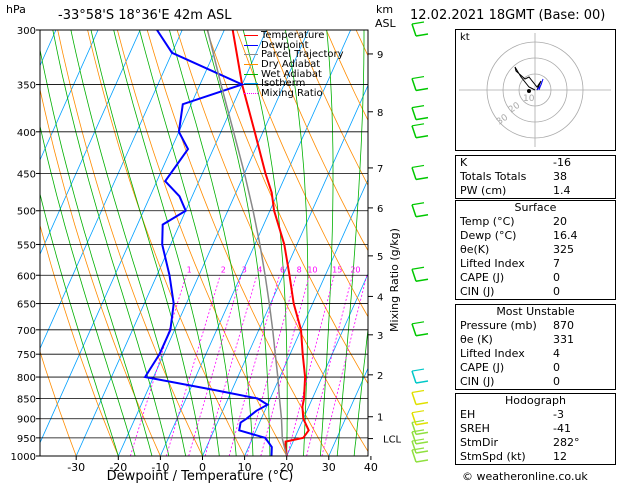 The height and width of the screenshot is (486, 629). What do you see at coordinates (515, 162) in the screenshot?
I see `index-row-k: K -16` at bounding box center [515, 162].